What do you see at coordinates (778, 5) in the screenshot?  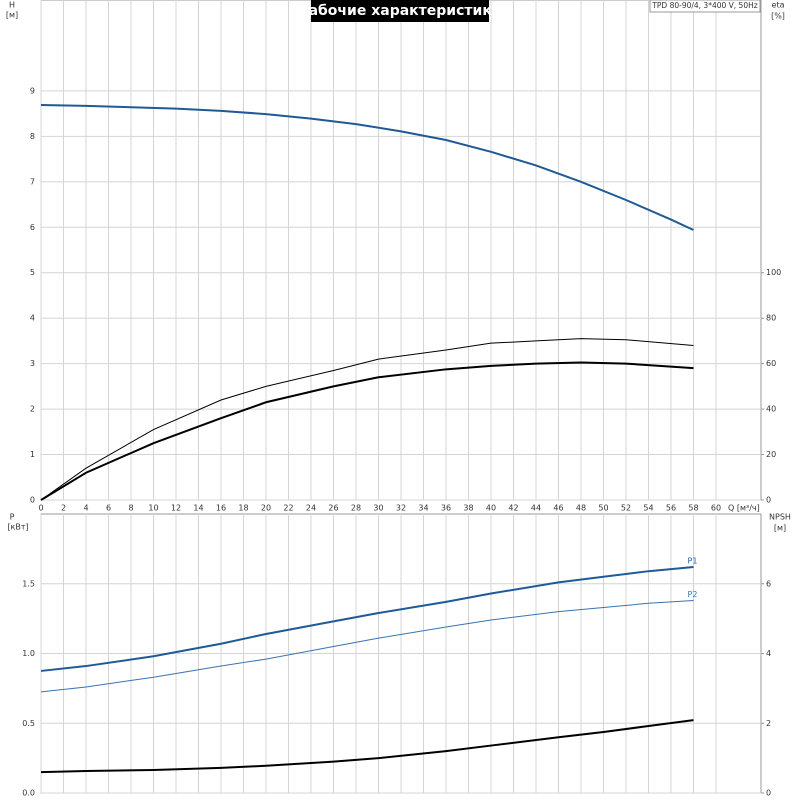 I see `y2-axis-label: eta` at bounding box center [778, 5].